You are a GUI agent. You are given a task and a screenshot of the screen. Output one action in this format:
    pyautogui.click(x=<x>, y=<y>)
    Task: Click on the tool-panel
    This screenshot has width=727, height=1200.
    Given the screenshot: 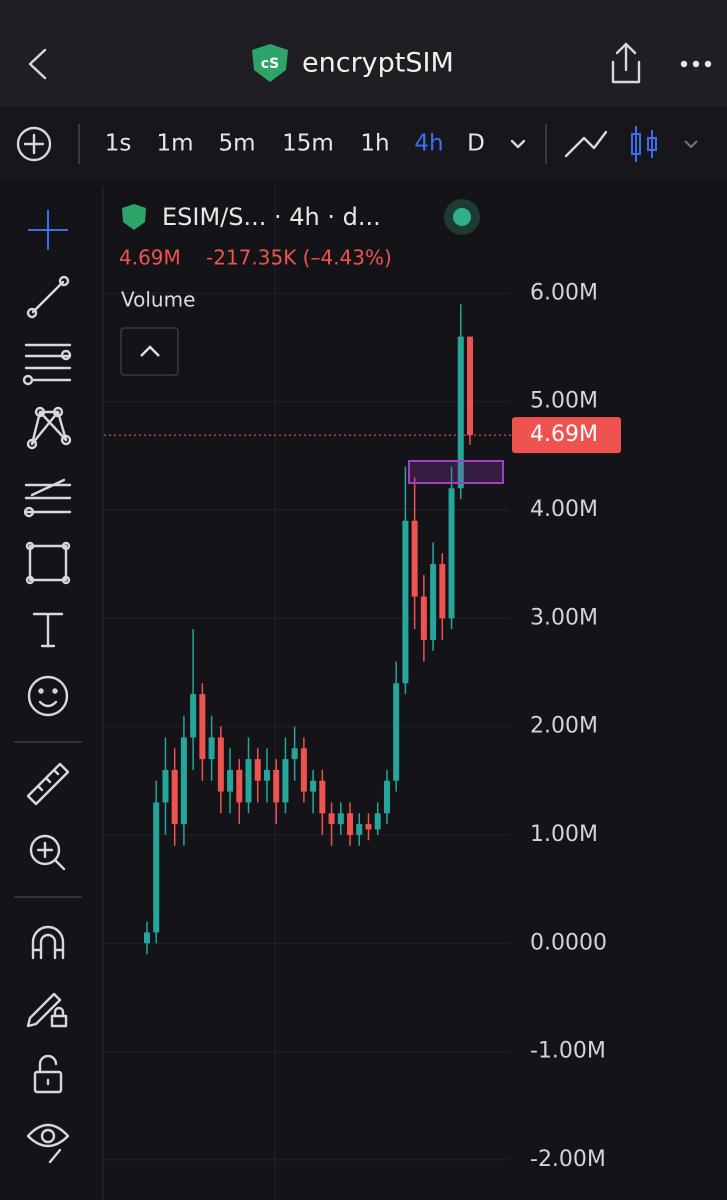 What is the action you would take?
    pyautogui.click(x=47, y=690)
    